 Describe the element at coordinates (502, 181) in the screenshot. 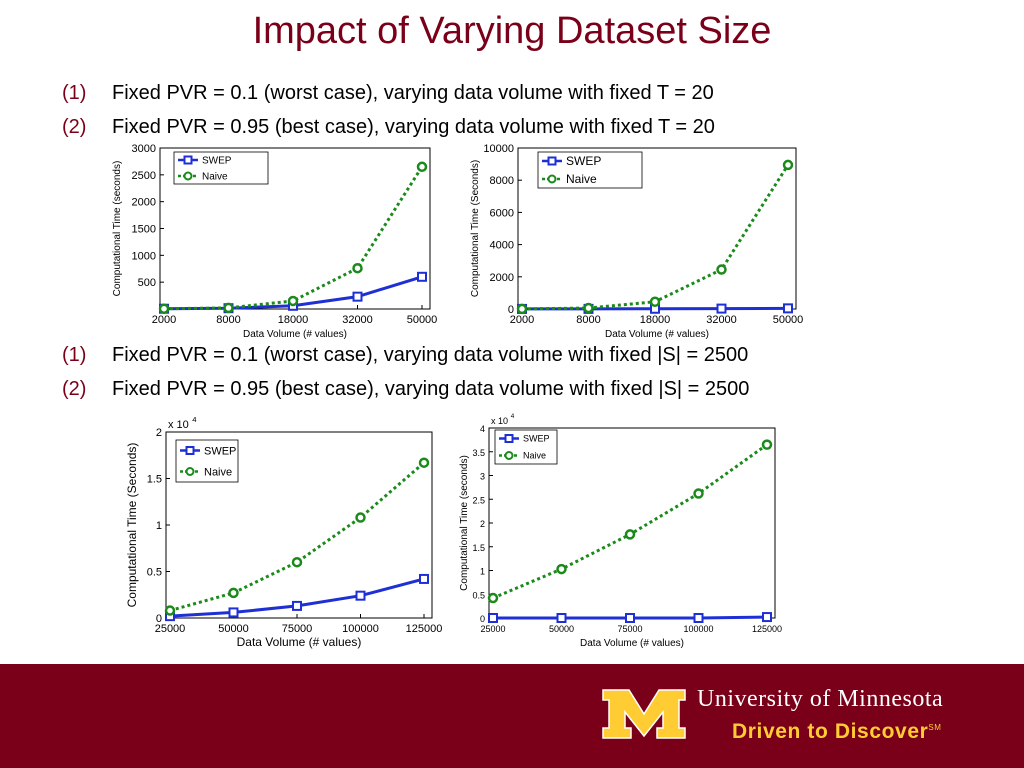

I see `y-tick-label: 8000` at that location.